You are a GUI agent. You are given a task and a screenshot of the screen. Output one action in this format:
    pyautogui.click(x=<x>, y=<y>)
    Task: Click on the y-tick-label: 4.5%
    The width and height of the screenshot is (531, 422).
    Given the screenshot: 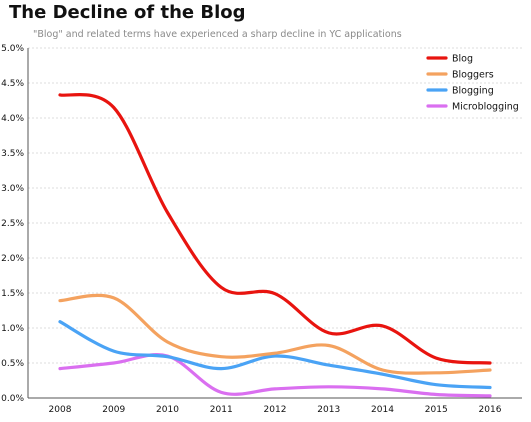 What is the action you would take?
    pyautogui.click(x=12, y=84)
    